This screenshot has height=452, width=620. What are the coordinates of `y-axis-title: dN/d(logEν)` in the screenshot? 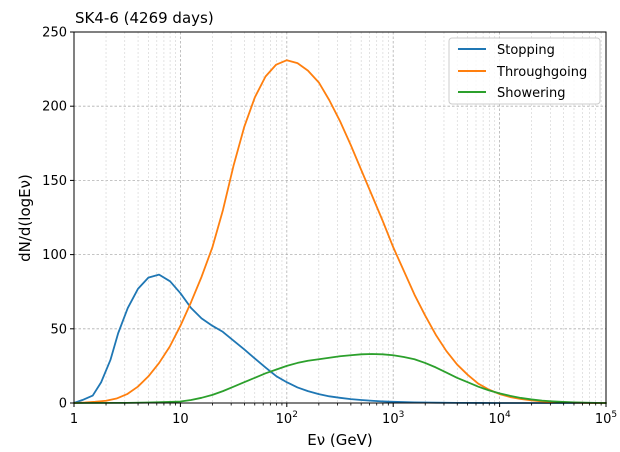 It's located at (25, 218).